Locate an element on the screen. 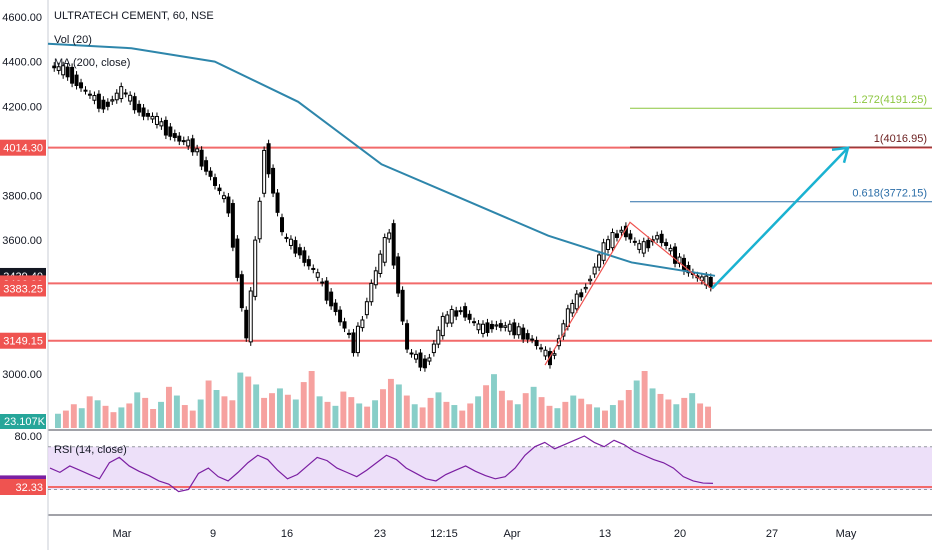 The width and height of the screenshot is (932, 555). y-tick-label: 3800.00 is located at coordinates (22, 197).